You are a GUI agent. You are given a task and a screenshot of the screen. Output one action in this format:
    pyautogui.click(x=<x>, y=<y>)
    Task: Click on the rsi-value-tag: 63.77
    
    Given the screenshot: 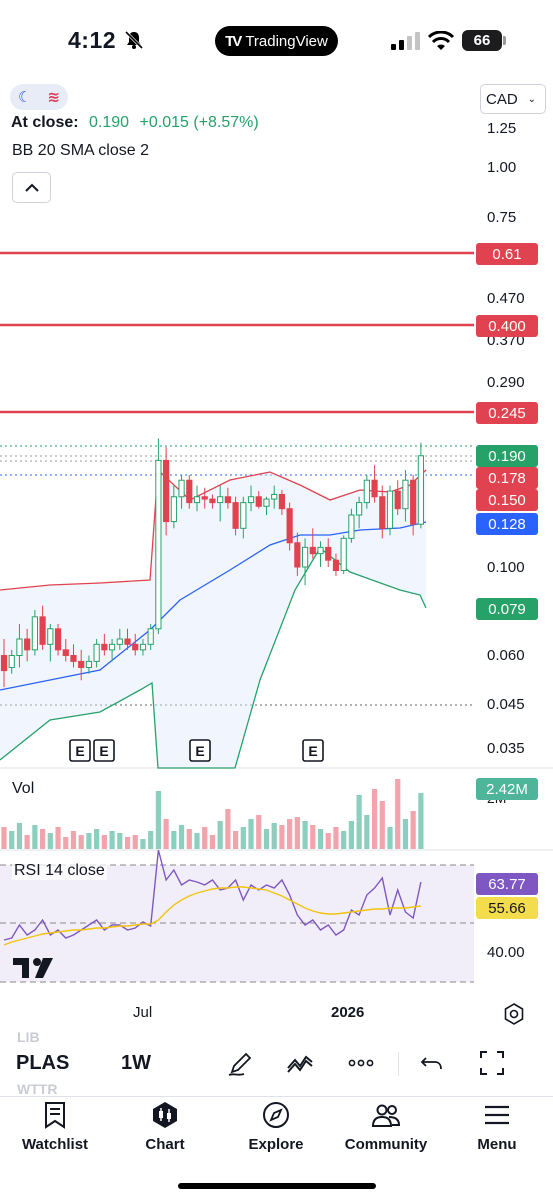 What is the action you would take?
    pyautogui.click(x=507, y=884)
    